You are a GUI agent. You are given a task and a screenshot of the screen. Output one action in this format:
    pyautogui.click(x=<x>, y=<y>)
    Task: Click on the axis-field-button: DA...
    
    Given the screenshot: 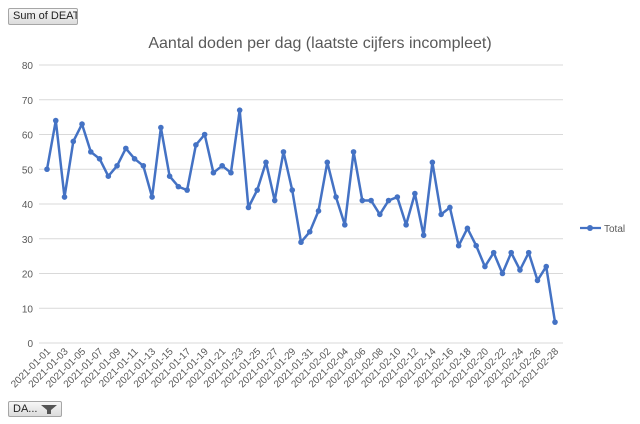 What is the action you would take?
    pyautogui.click(x=35, y=409)
    